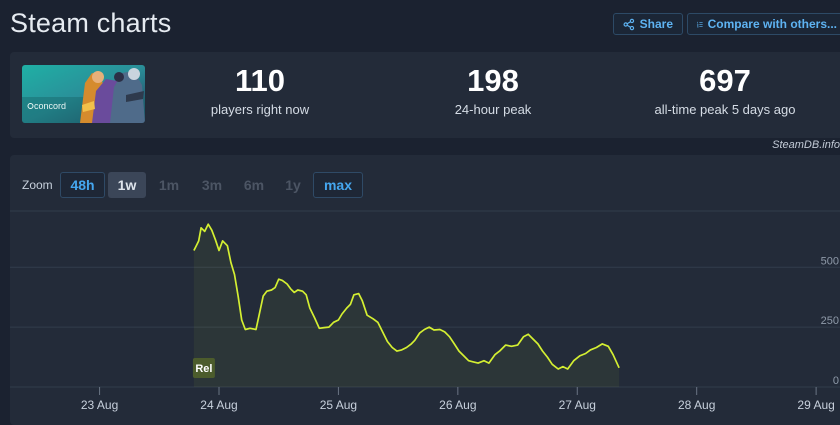 Image resolution: width=840 pixels, height=425 pixels. I want to click on zoom-3m-button: 3m, so click(212, 185).